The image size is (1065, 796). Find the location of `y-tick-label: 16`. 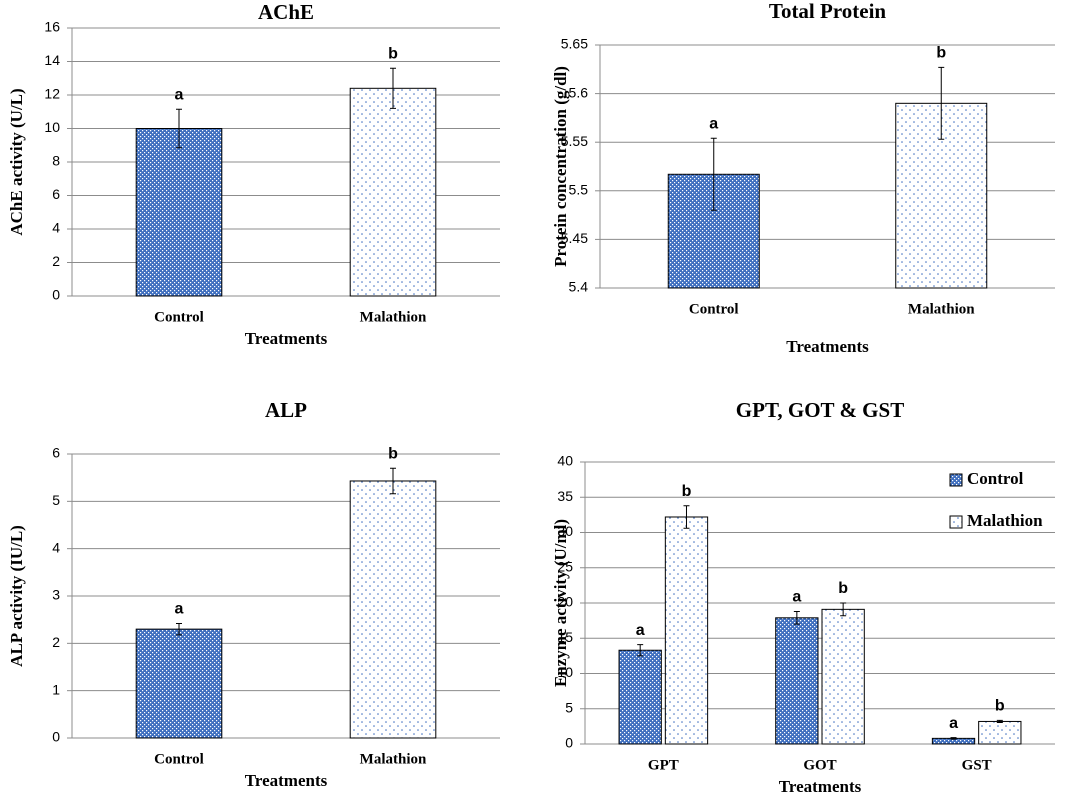

y-tick-label: 16 is located at coordinates (52, 27).